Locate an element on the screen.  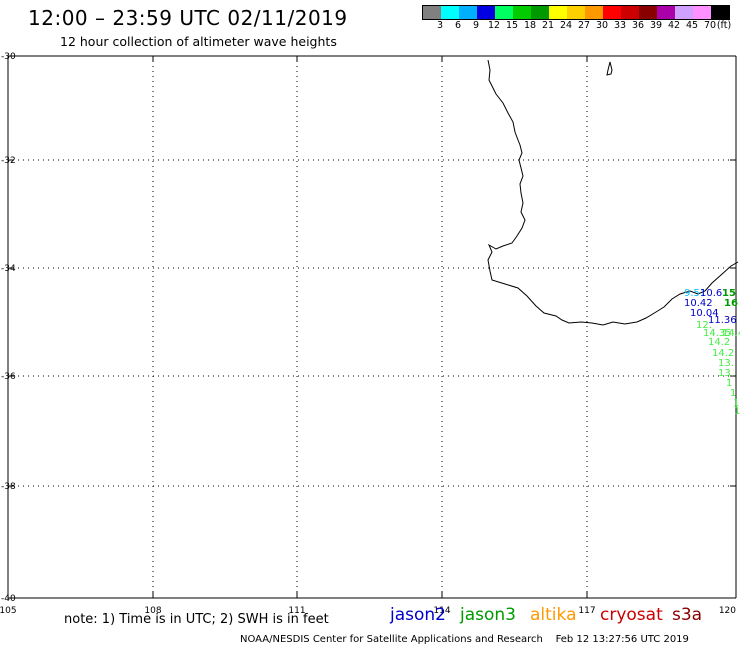
legend-unit: (ft) is located at coordinates (724, 25).